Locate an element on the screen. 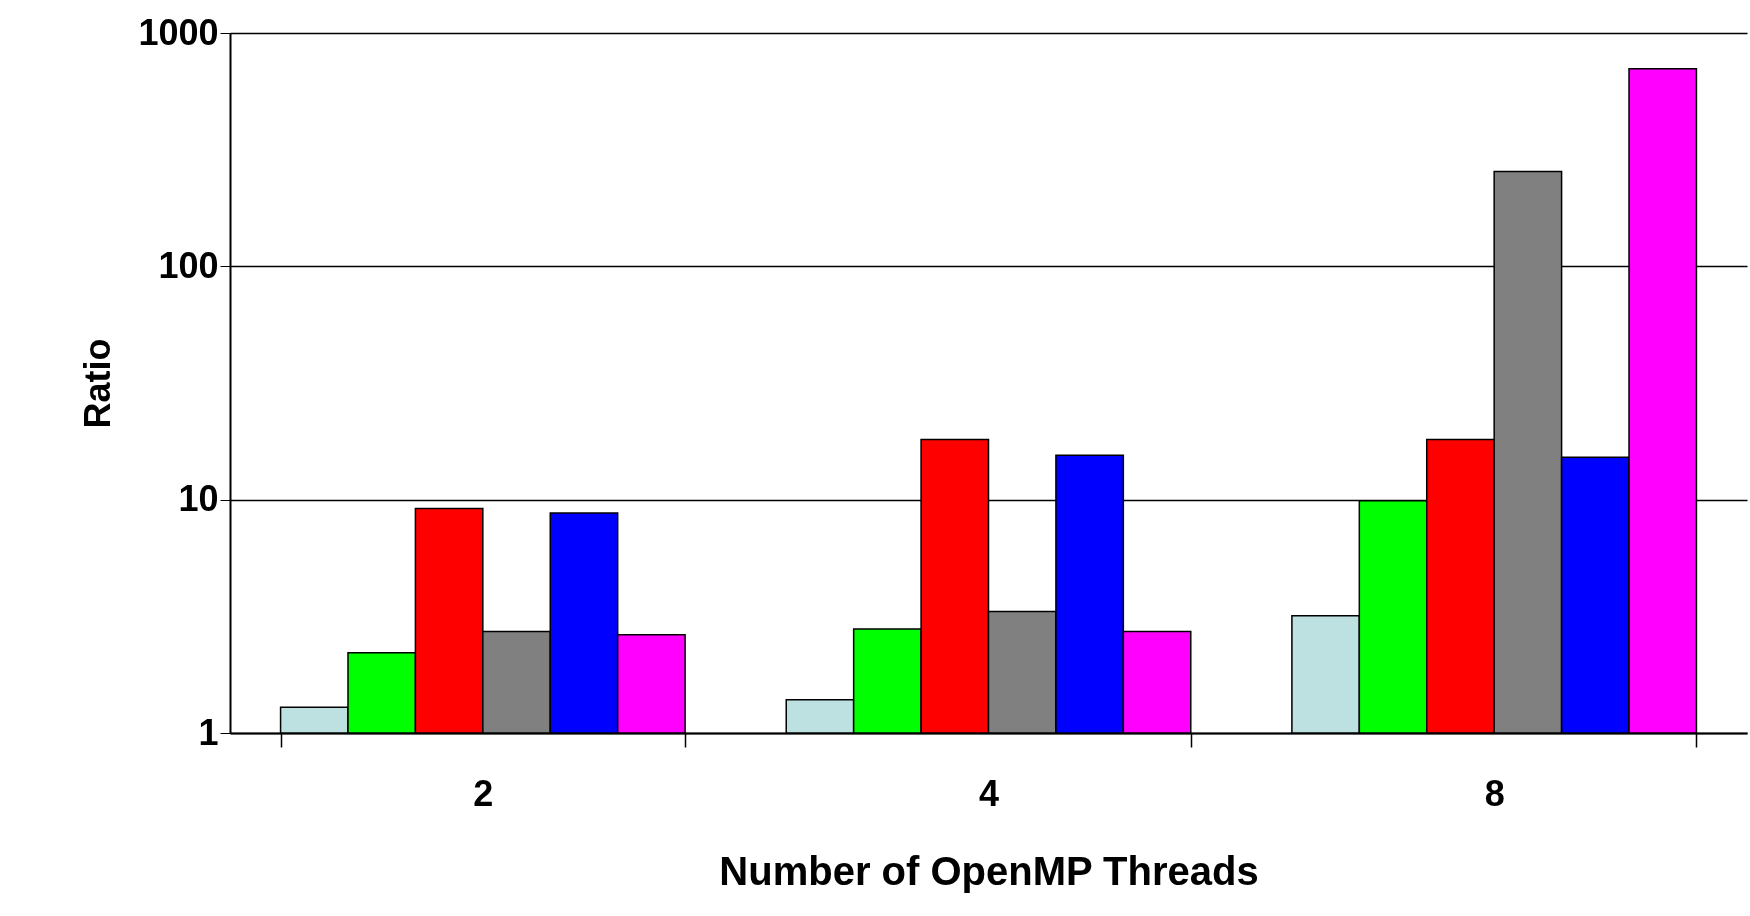 The image size is (1750, 916). y-tick-label: 1000 is located at coordinates (178, 32).